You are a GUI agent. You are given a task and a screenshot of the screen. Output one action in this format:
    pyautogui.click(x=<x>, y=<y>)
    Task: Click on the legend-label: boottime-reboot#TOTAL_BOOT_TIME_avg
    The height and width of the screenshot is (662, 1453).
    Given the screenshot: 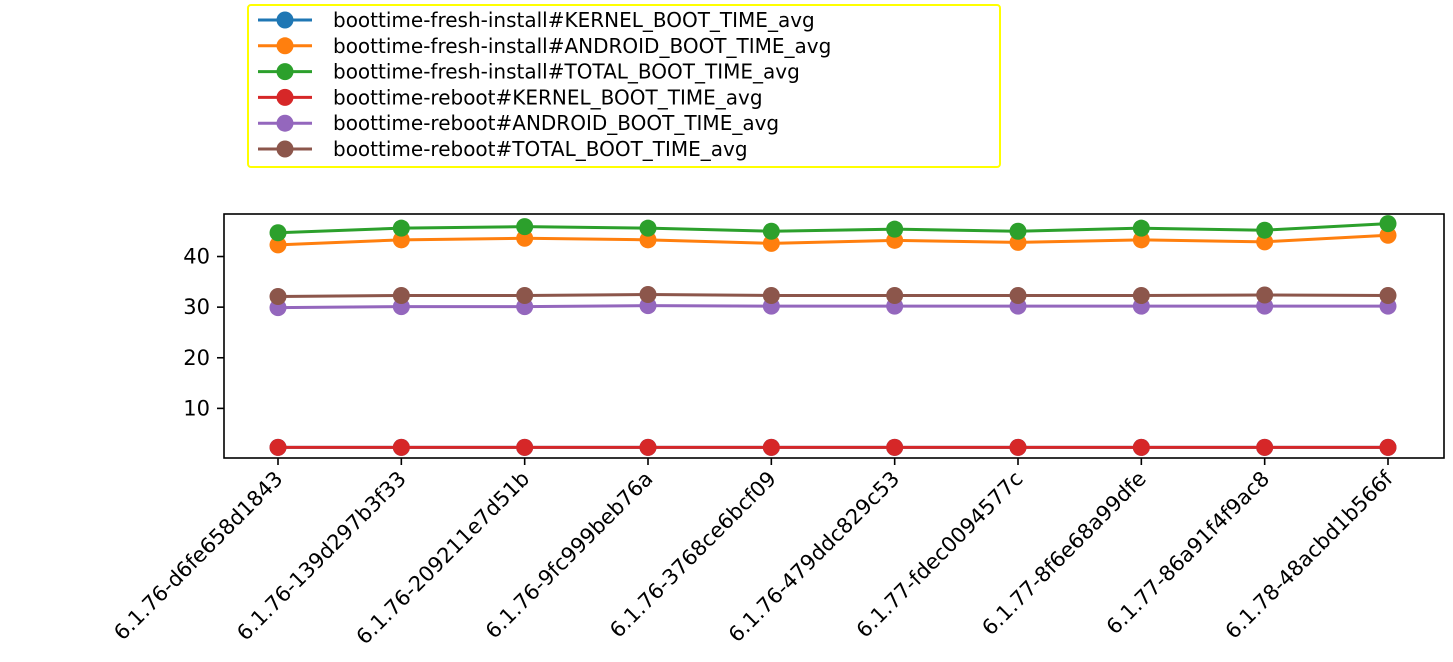 What is the action you would take?
    pyautogui.click(x=540, y=149)
    